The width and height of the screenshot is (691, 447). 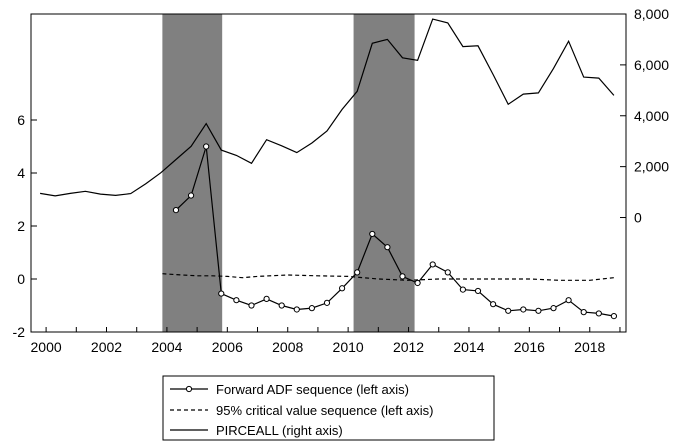 What do you see at coordinates (227, 347) in the screenshot?
I see `x-tick-label: 2006` at bounding box center [227, 347].